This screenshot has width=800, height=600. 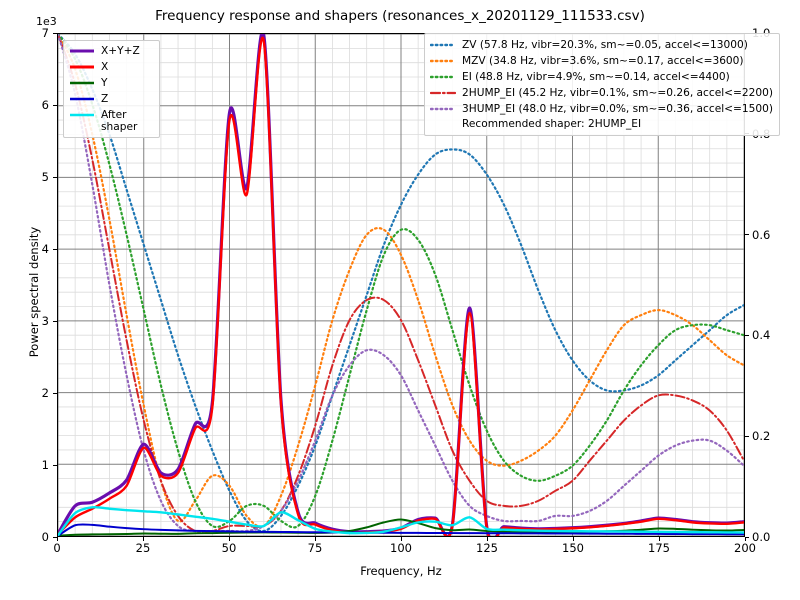 I want to click on legend-item-label: X, so click(x=105, y=67).